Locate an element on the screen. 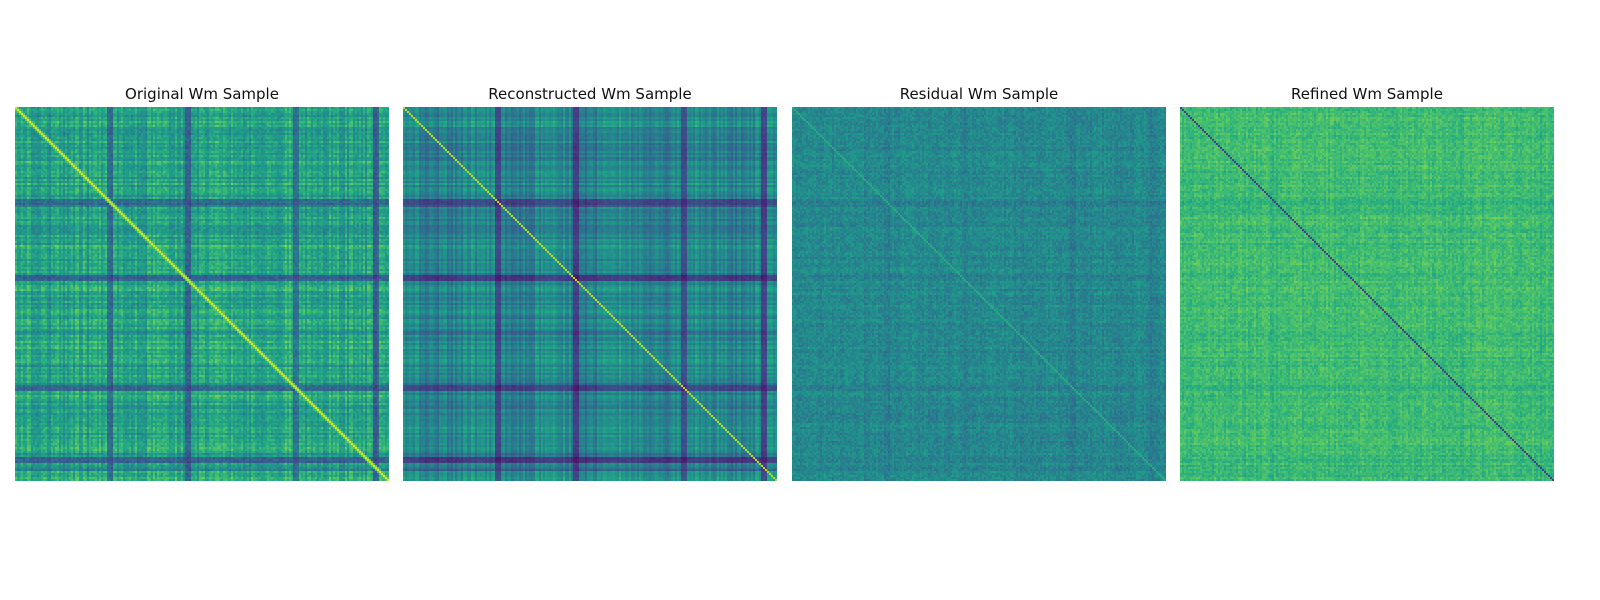  heatmap-residual is located at coordinates (979, 294).